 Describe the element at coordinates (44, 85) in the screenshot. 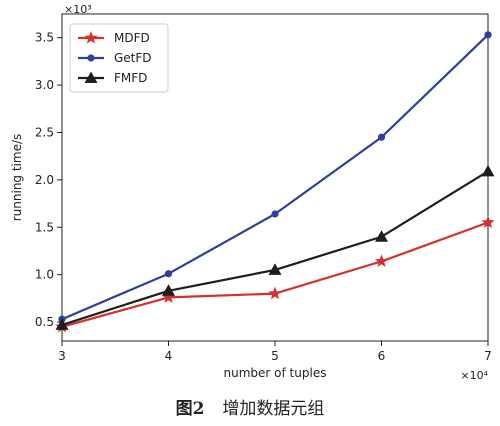

I see `y-tick-label: 3.0` at that location.